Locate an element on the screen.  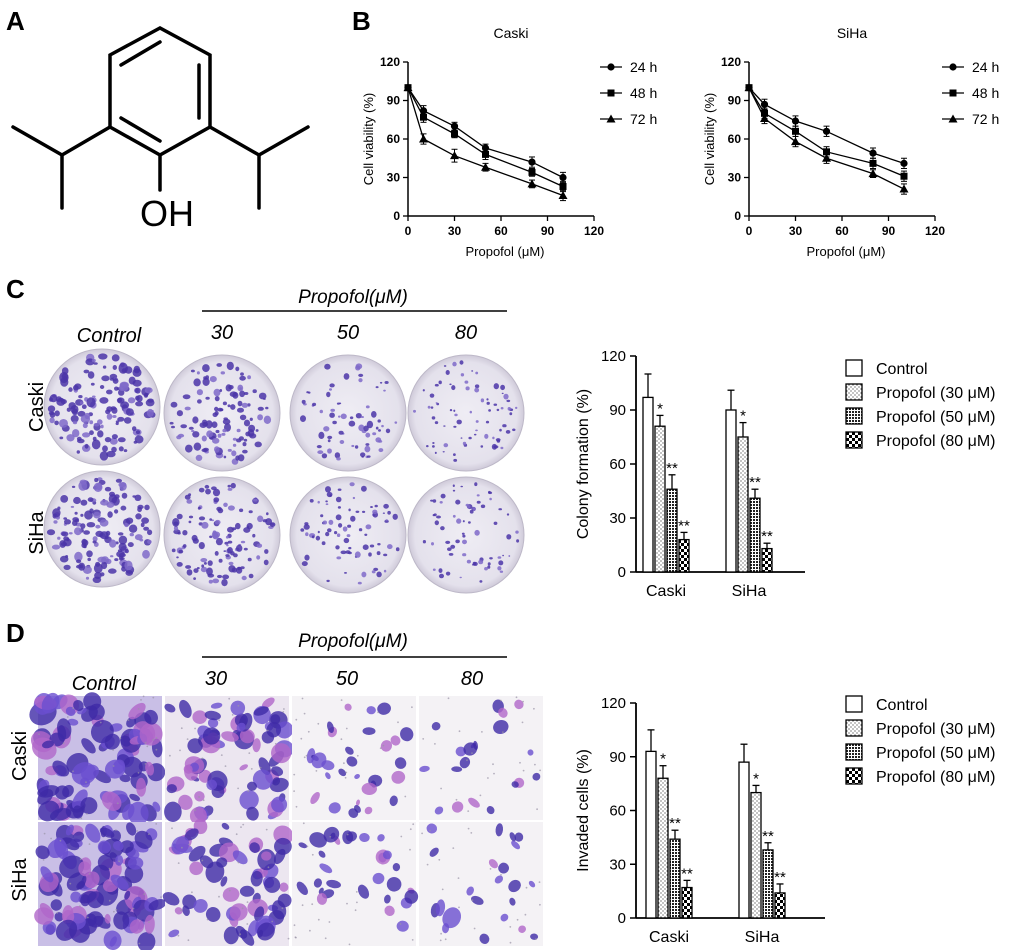
culture-well is located at coordinates (102, 529).